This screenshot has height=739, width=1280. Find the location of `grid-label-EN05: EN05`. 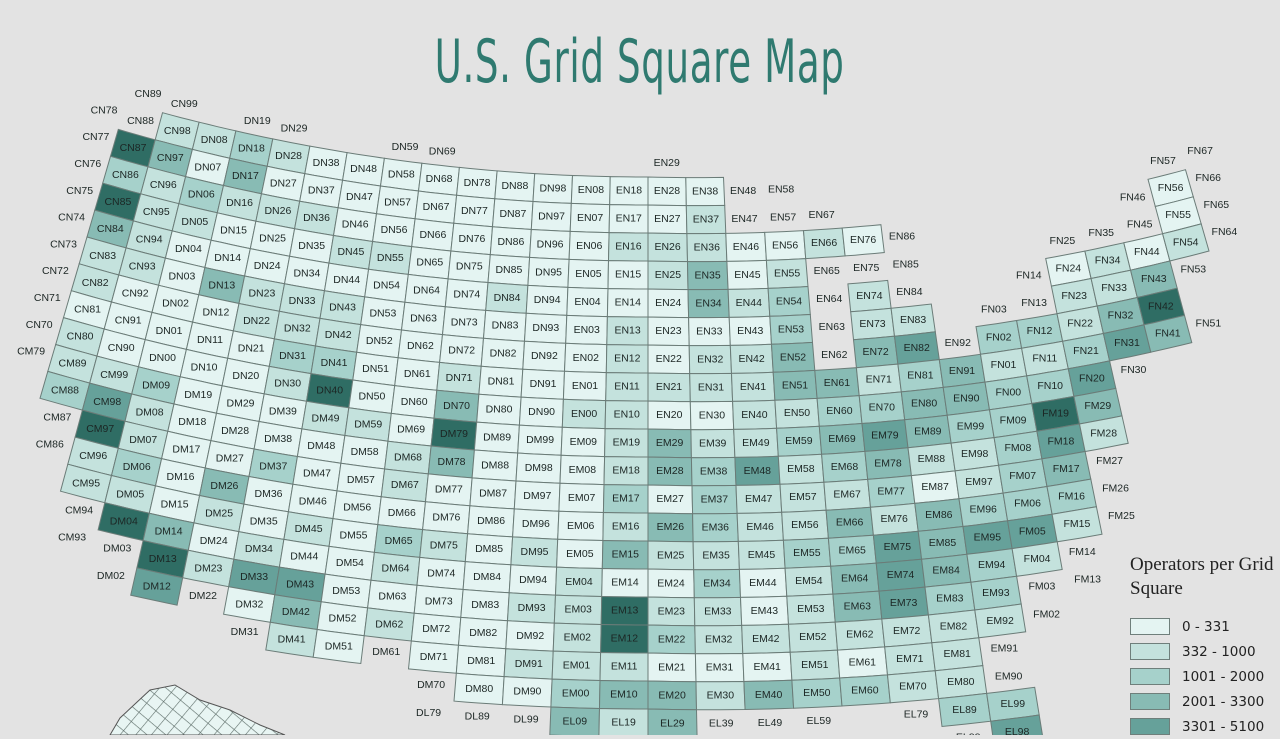

grid-label-EN05: EN05 is located at coordinates (588, 274).